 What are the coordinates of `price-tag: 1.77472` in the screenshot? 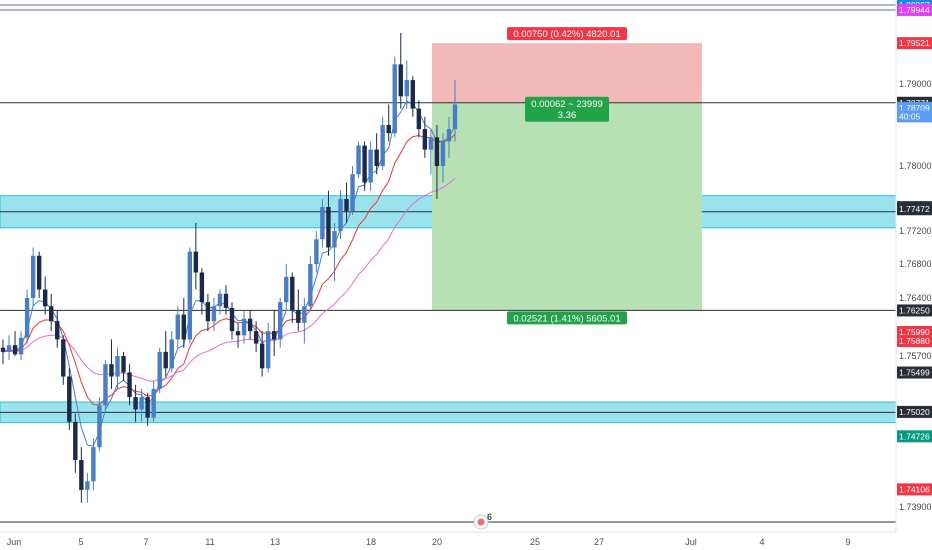 It's located at (914, 209).